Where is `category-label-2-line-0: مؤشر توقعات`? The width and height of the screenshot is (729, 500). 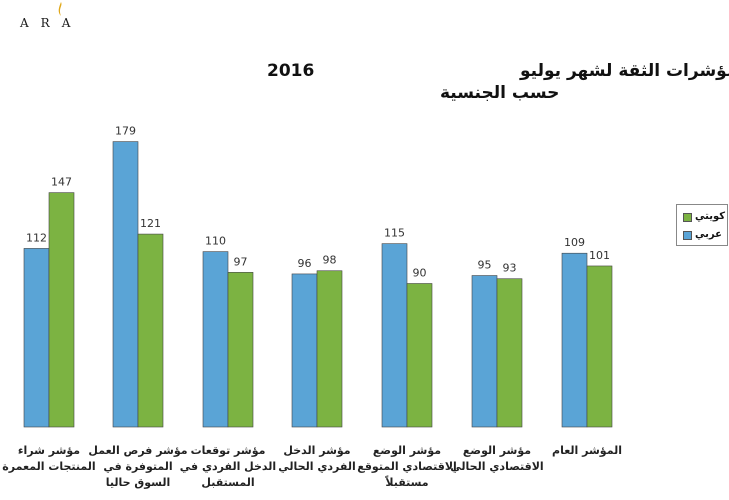
category-label-2-line-0: مؤشر توقعات is located at coordinates (228, 450).